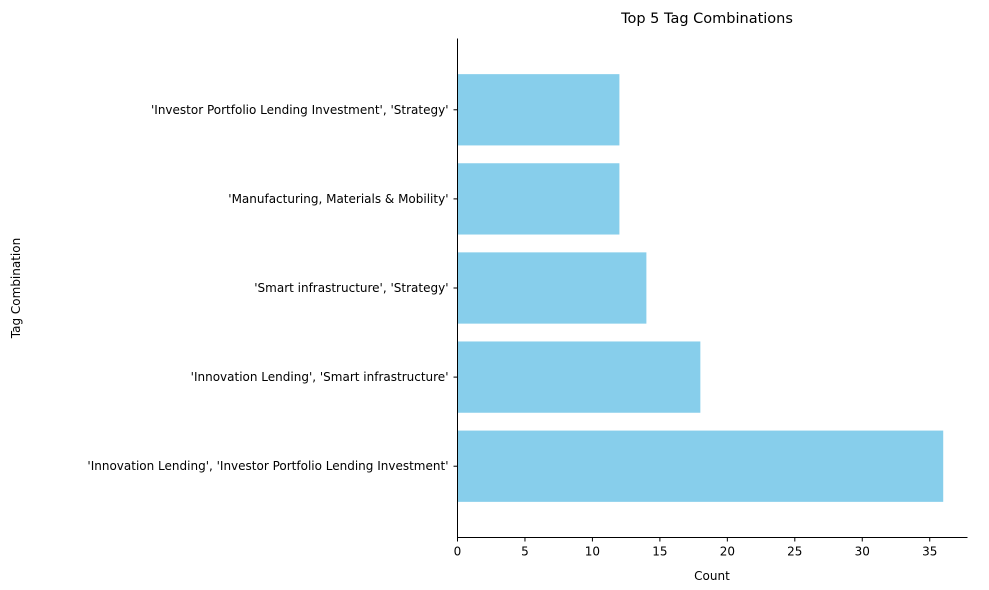 This screenshot has width=989, height=590. What do you see at coordinates (794, 552) in the screenshot?
I see `x-tick-label: 25` at bounding box center [794, 552].